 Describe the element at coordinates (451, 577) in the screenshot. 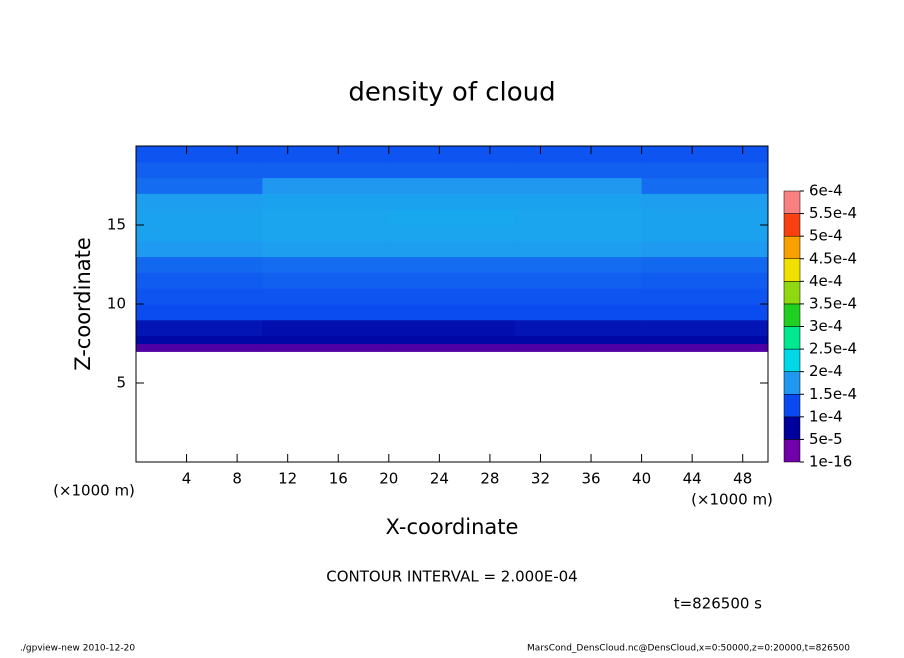

I see `contour-note: CONTOUR INTERVAL = 2.000E-04` at that location.